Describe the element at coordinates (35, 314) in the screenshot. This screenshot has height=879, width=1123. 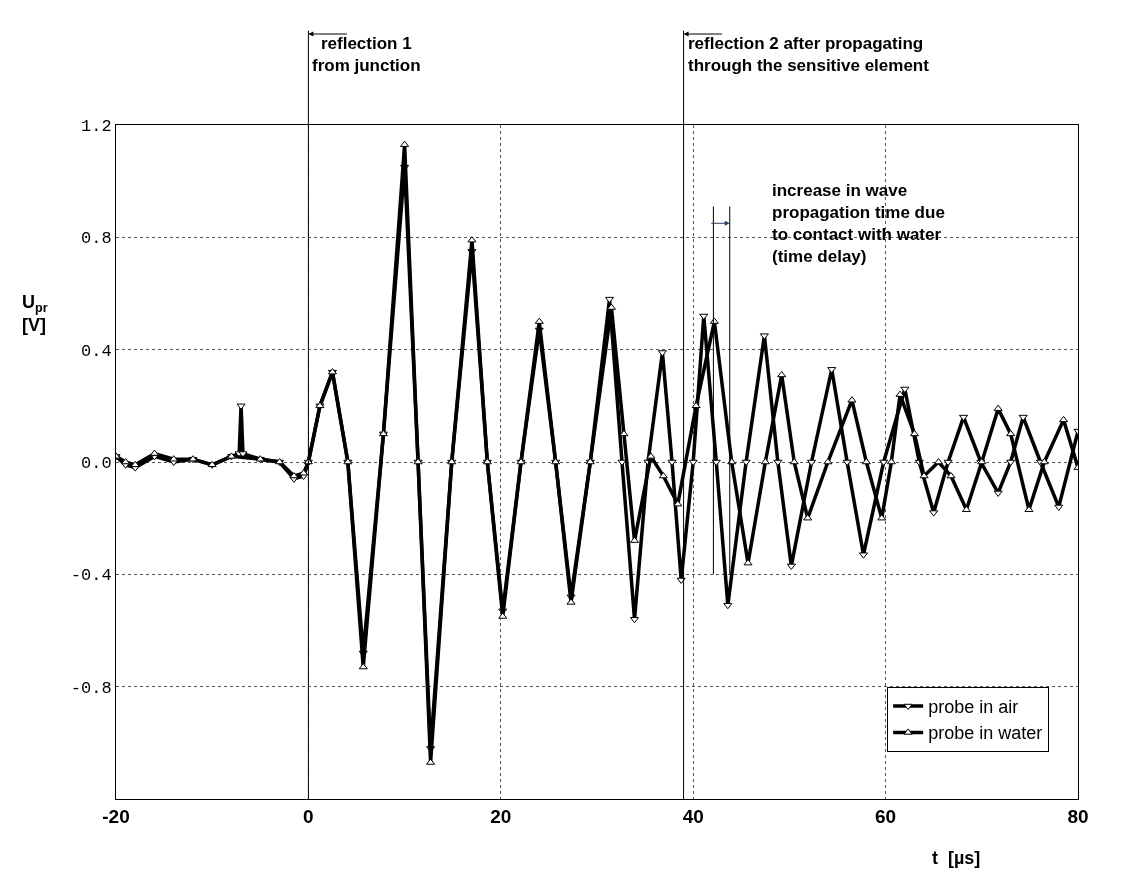
I see `y-axis-title: U$_{pr}$ [V]` at that location.